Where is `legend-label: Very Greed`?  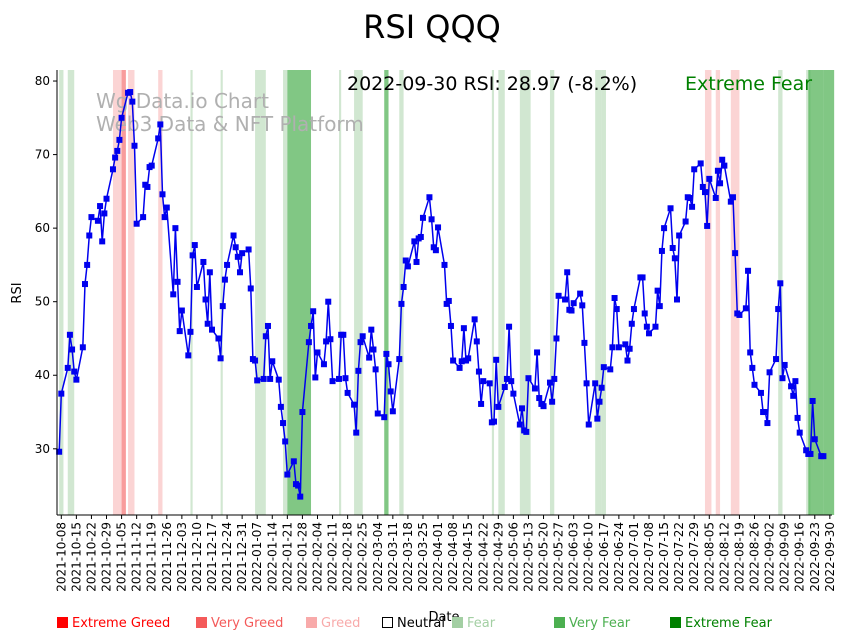
legend-label: Very Greed is located at coordinates (247, 623).